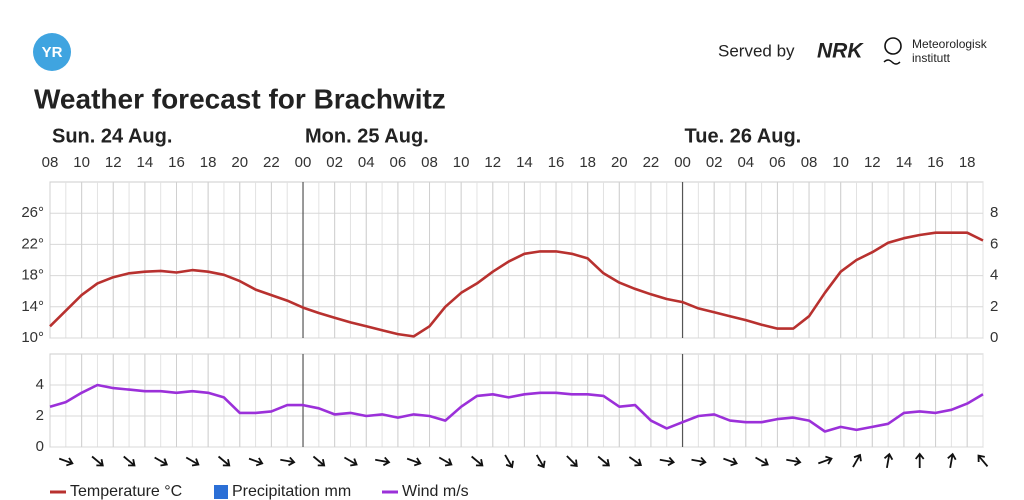  I want to click on nrk-logo: NRK, so click(840, 51).